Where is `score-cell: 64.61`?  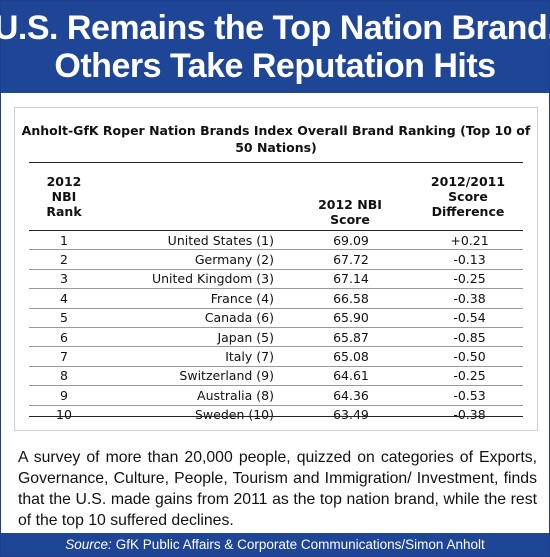
score-cell: 64.61 is located at coordinates (351, 376).